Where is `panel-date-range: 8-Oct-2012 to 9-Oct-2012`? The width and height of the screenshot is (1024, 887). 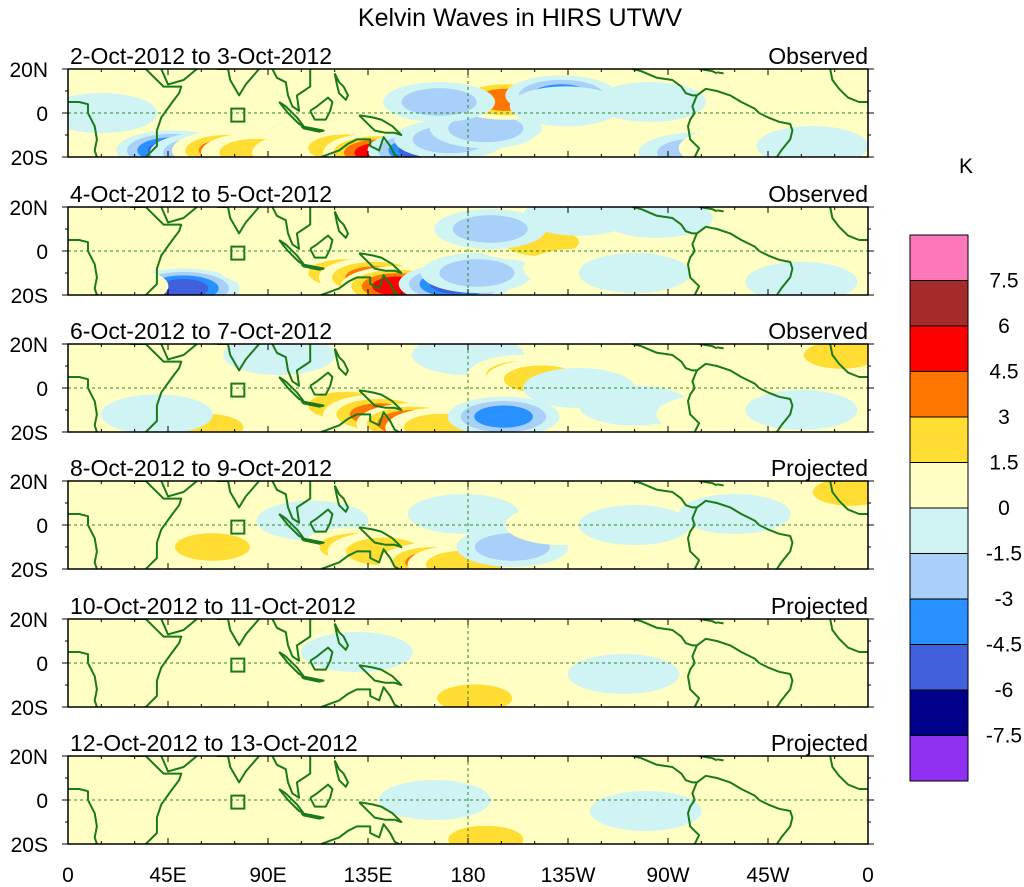
panel-date-range: 8-Oct-2012 to 9-Oct-2012 is located at coordinates (201, 468).